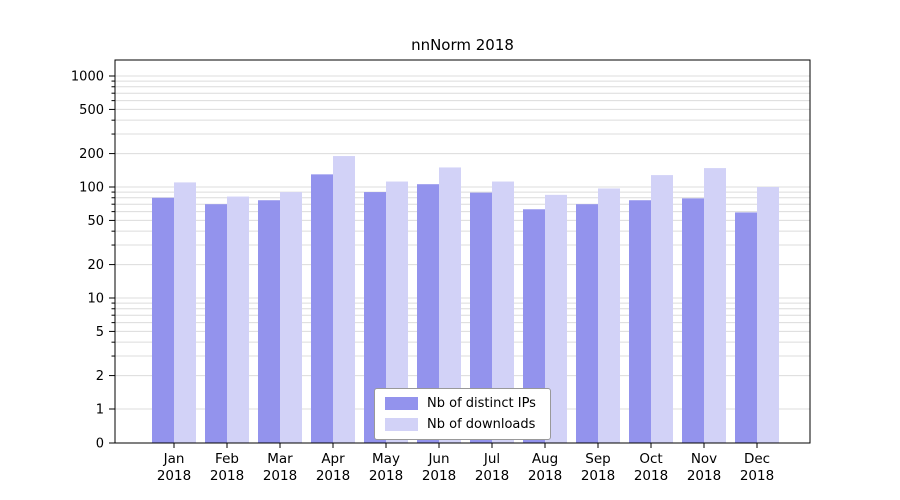  I want to click on x-tick-label-month: Jun, so click(438, 459).